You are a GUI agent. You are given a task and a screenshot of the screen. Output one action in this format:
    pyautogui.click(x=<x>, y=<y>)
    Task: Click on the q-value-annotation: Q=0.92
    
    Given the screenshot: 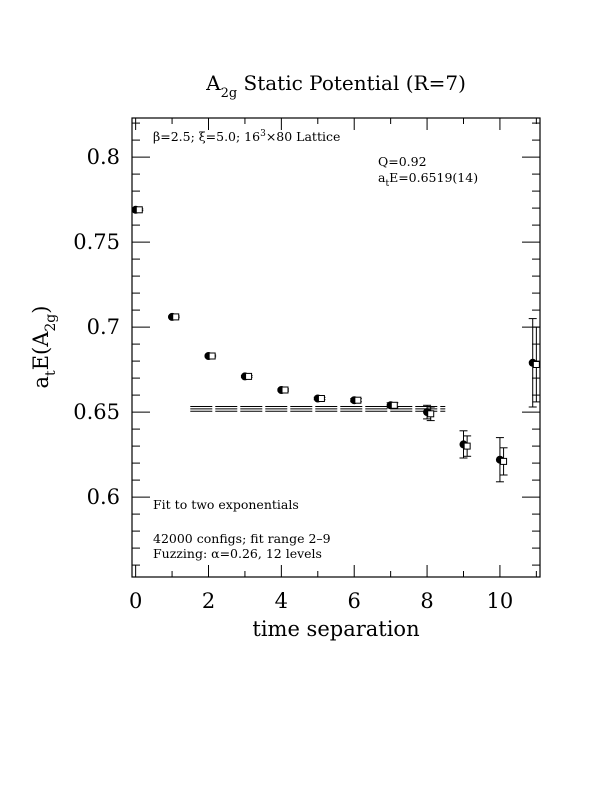 What is the action you would take?
    pyautogui.click(x=402, y=161)
    